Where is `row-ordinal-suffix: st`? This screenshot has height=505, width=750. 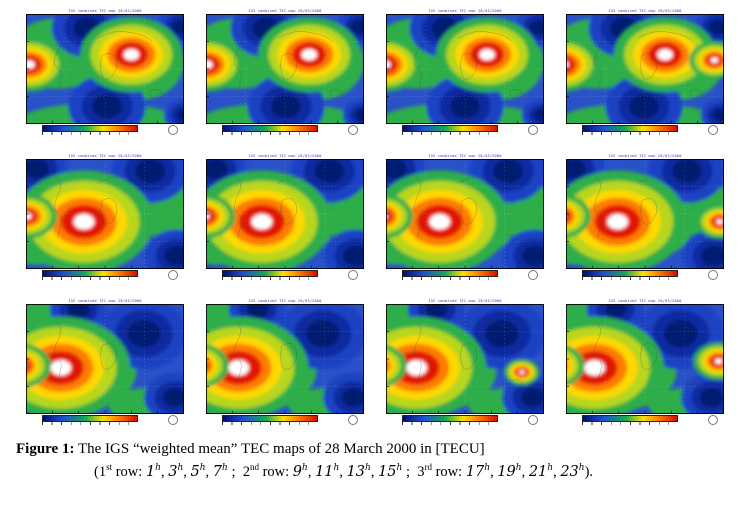
row-ordinal-suffix: st is located at coordinates (109, 467).